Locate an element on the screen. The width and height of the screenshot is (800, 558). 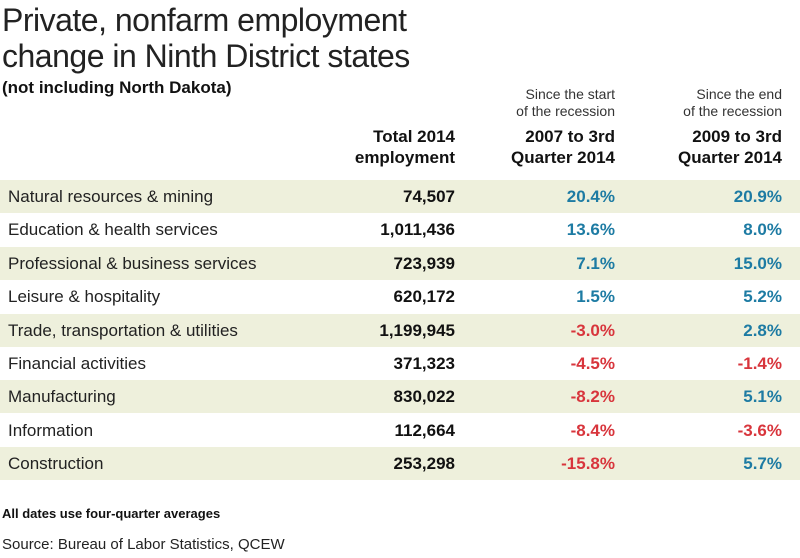
change-value: 20.4% is located at coordinates (590, 196).